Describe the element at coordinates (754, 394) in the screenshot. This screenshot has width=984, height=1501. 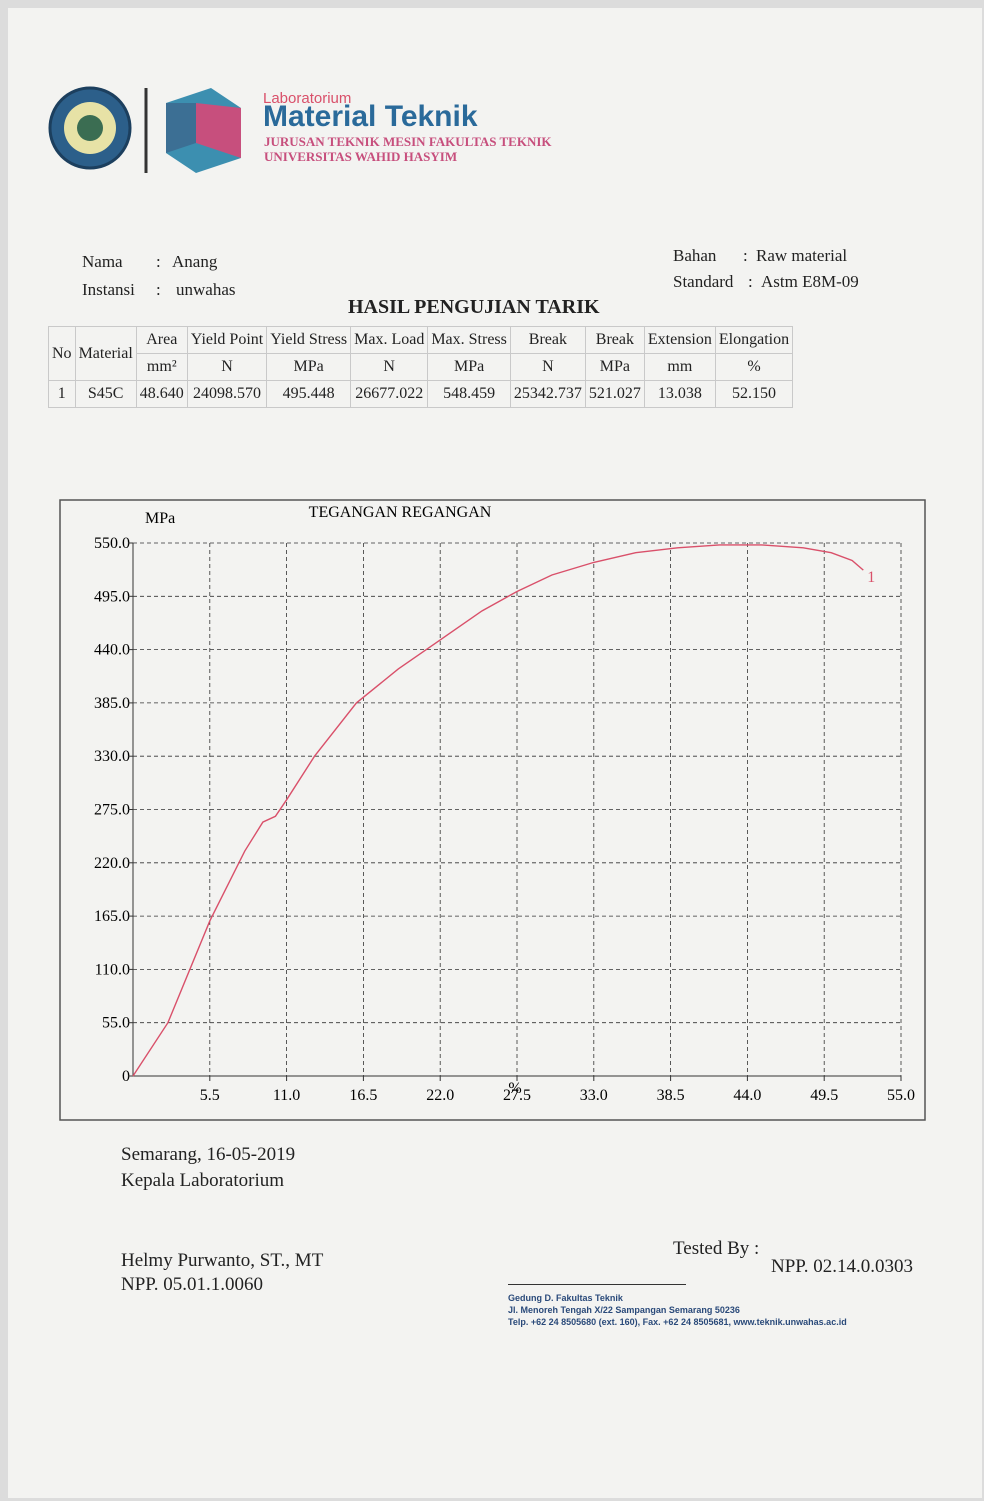
I see `cell: 52.150` at that location.